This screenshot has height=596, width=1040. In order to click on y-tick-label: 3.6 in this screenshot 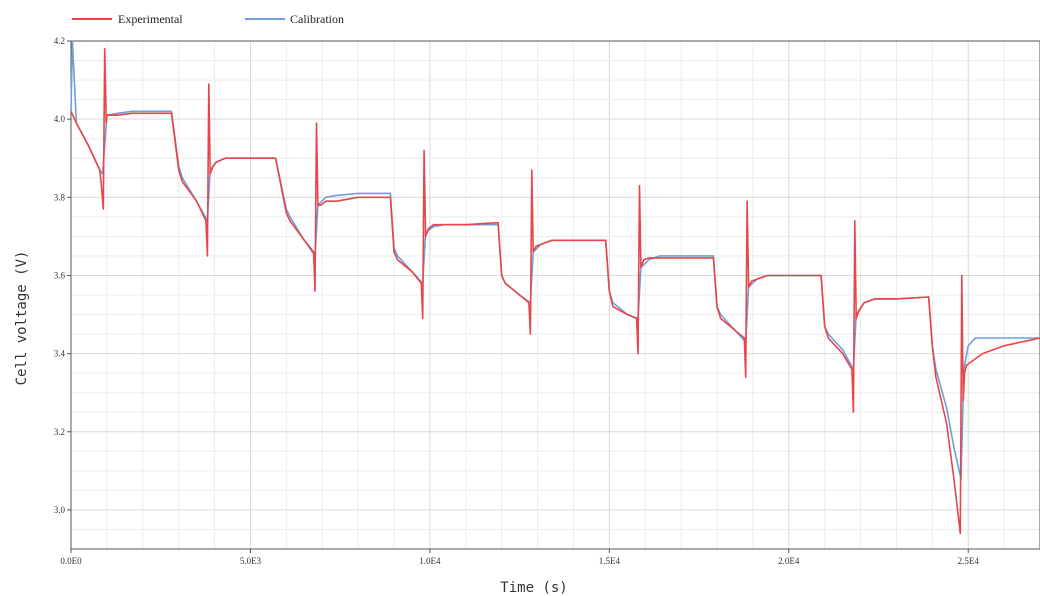, I will do `click(60, 275)`.